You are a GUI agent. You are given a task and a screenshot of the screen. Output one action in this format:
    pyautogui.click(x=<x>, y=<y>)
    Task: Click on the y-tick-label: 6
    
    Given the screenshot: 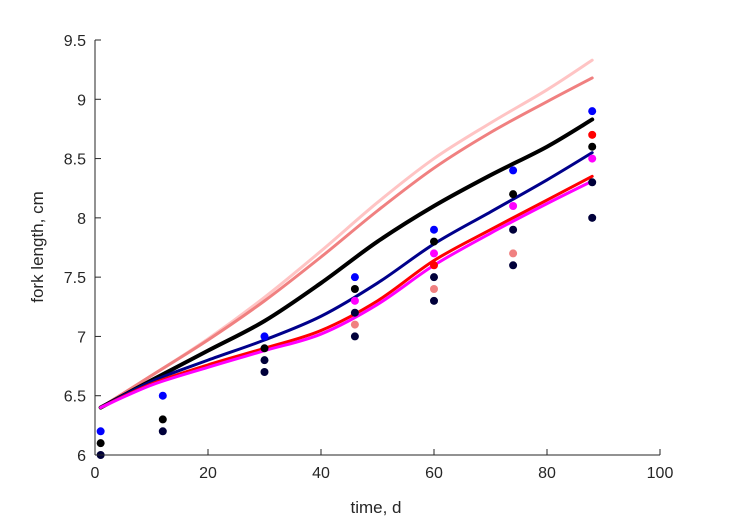 What is the action you would take?
    pyautogui.click(x=81, y=456)
    